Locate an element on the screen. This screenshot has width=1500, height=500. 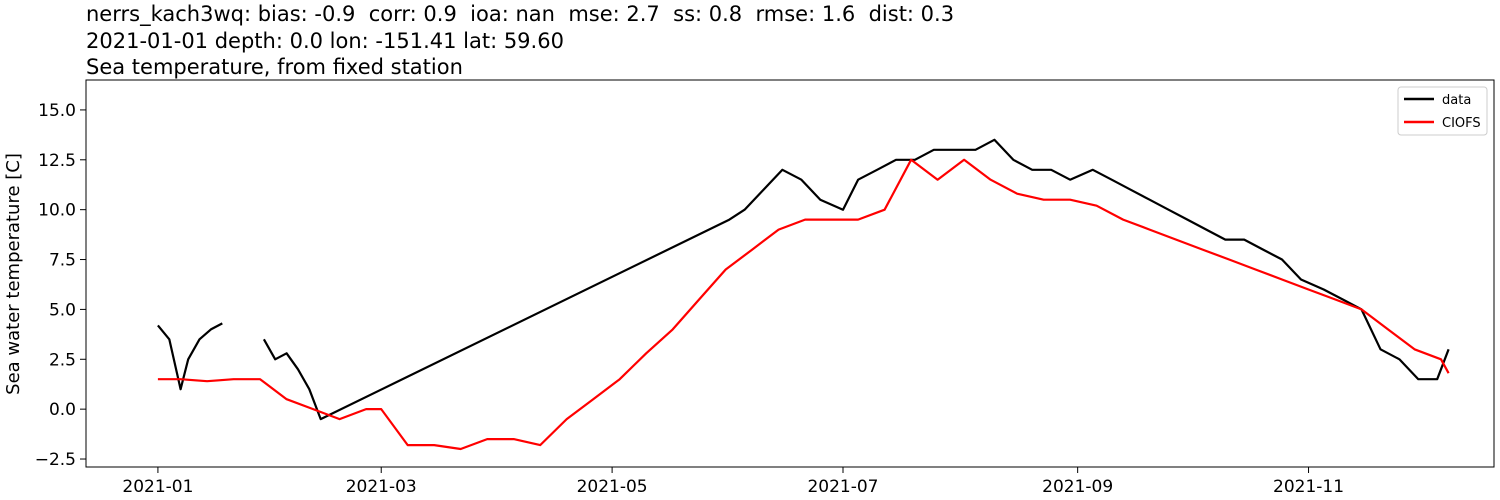
legend: data CIOFS is located at coordinates (1442, 111).